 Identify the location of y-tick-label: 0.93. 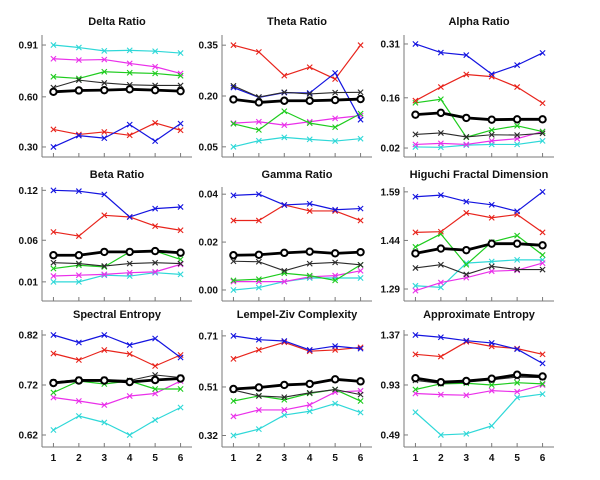
(391, 385).